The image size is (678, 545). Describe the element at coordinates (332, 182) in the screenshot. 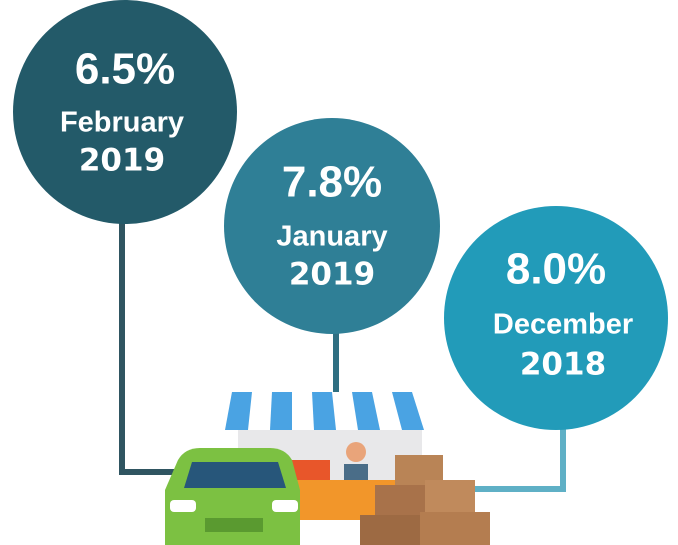

I see `rate: 7.8%` at that location.